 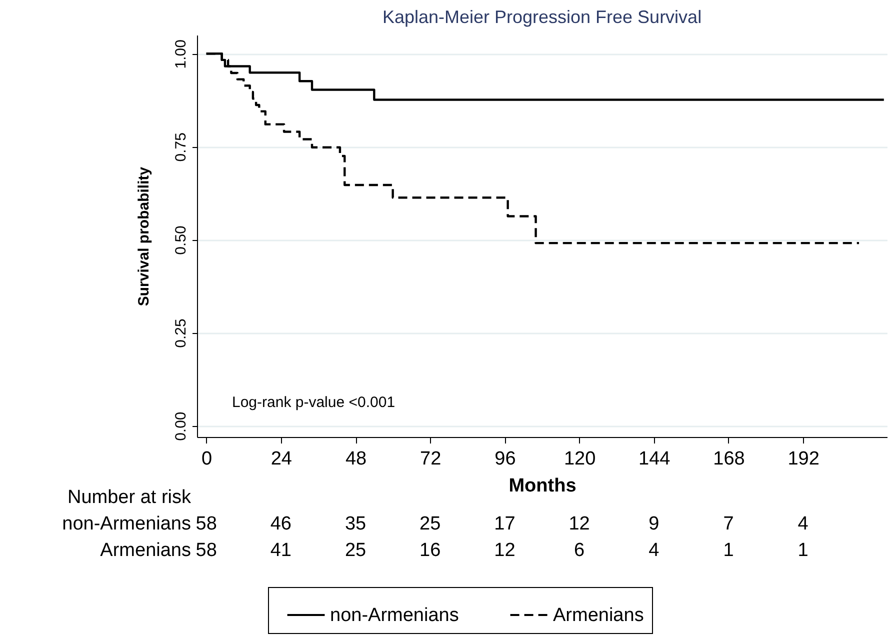 What do you see at coordinates (542, 486) in the screenshot?
I see `x-axis-title: Months` at bounding box center [542, 486].